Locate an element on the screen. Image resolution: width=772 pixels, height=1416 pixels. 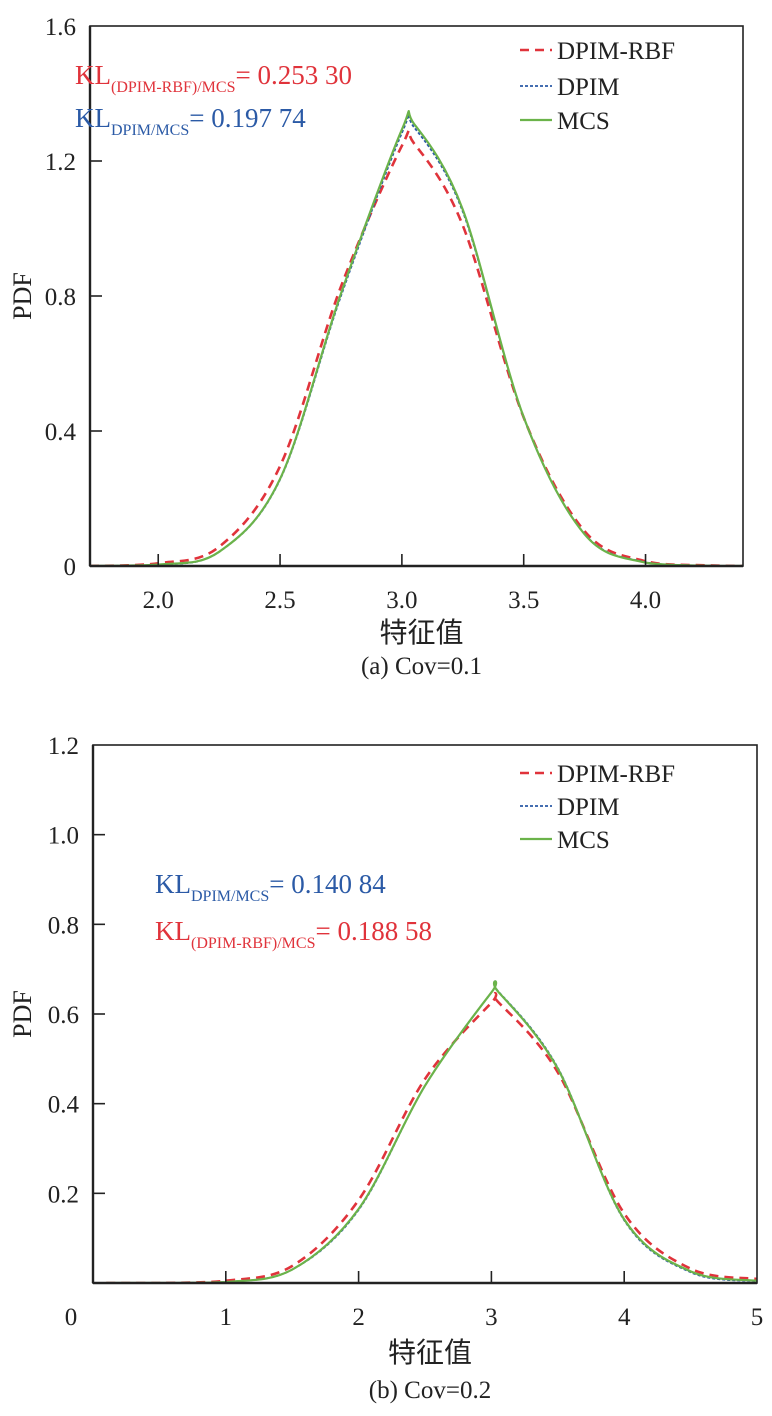
kl-annotation-dpim: KLDPIM/MCS= 0.197 74 is located at coordinates (190, 121).